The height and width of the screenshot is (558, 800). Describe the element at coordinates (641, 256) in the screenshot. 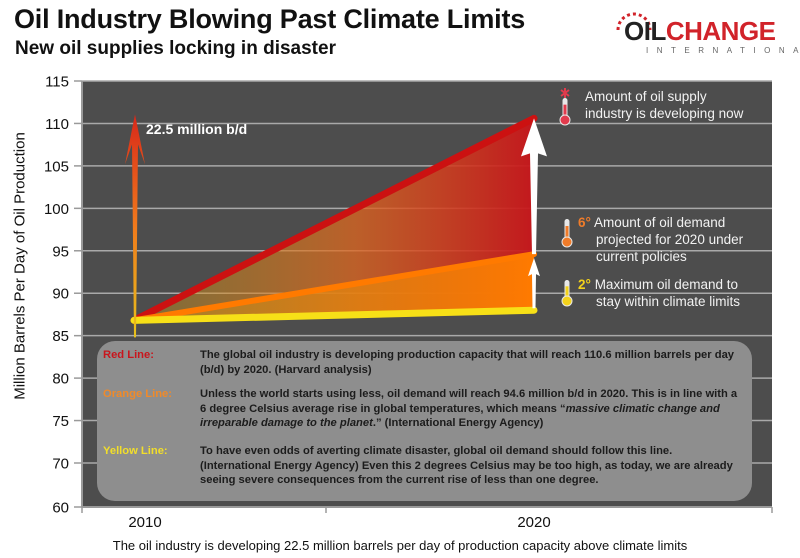

I see `annotation-6-degree-line3: current policies` at that location.